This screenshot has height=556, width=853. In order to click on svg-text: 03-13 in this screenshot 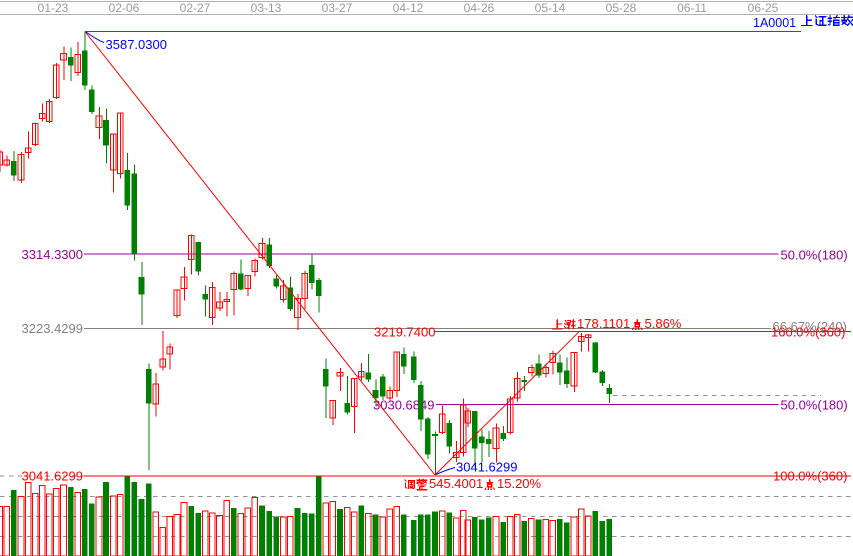, I will do `click(266, 8)`.